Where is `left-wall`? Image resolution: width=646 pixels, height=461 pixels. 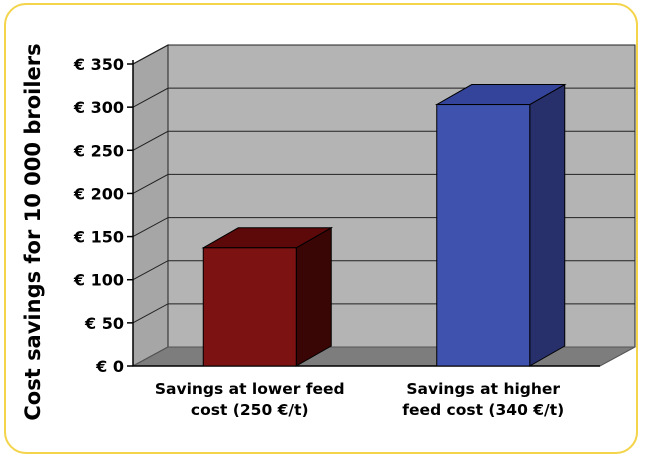 left-wall is located at coordinates (150, 205).